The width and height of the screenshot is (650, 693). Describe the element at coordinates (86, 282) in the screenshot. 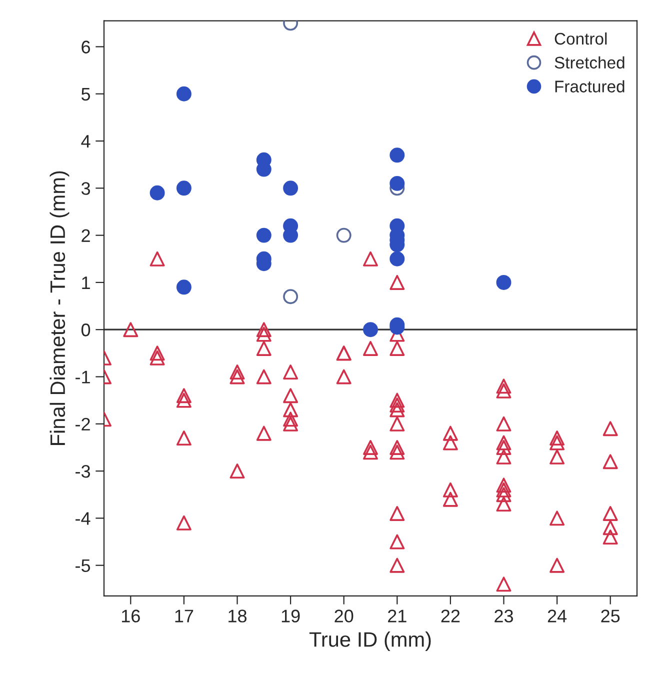

I see `y-tick-label: 1` at that location.